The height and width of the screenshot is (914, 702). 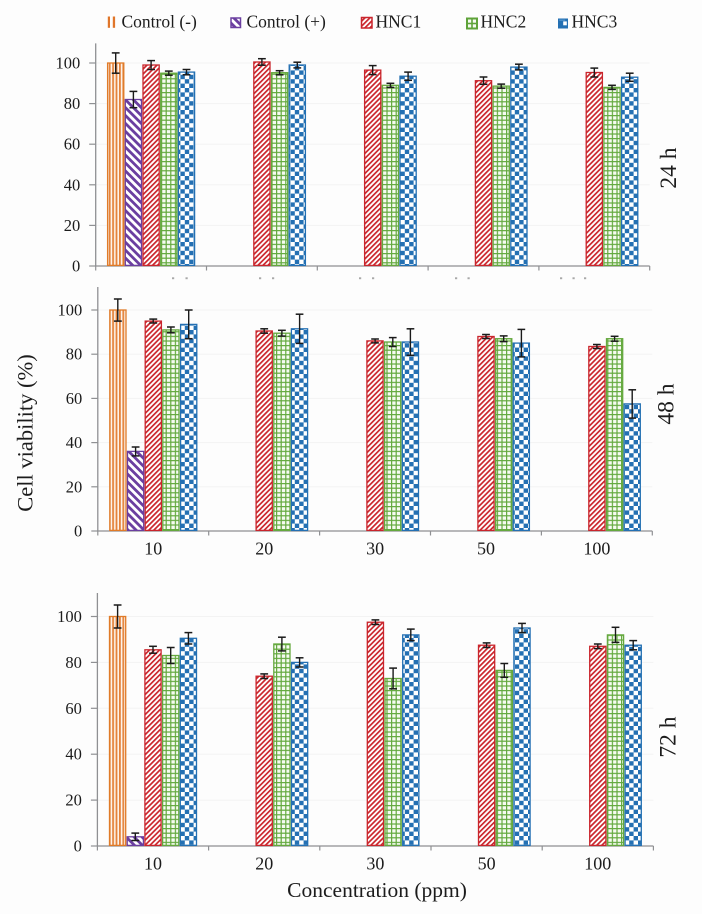 What do you see at coordinates (595, 22) in the screenshot?
I see `svg-text: HNC3` at bounding box center [595, 22].